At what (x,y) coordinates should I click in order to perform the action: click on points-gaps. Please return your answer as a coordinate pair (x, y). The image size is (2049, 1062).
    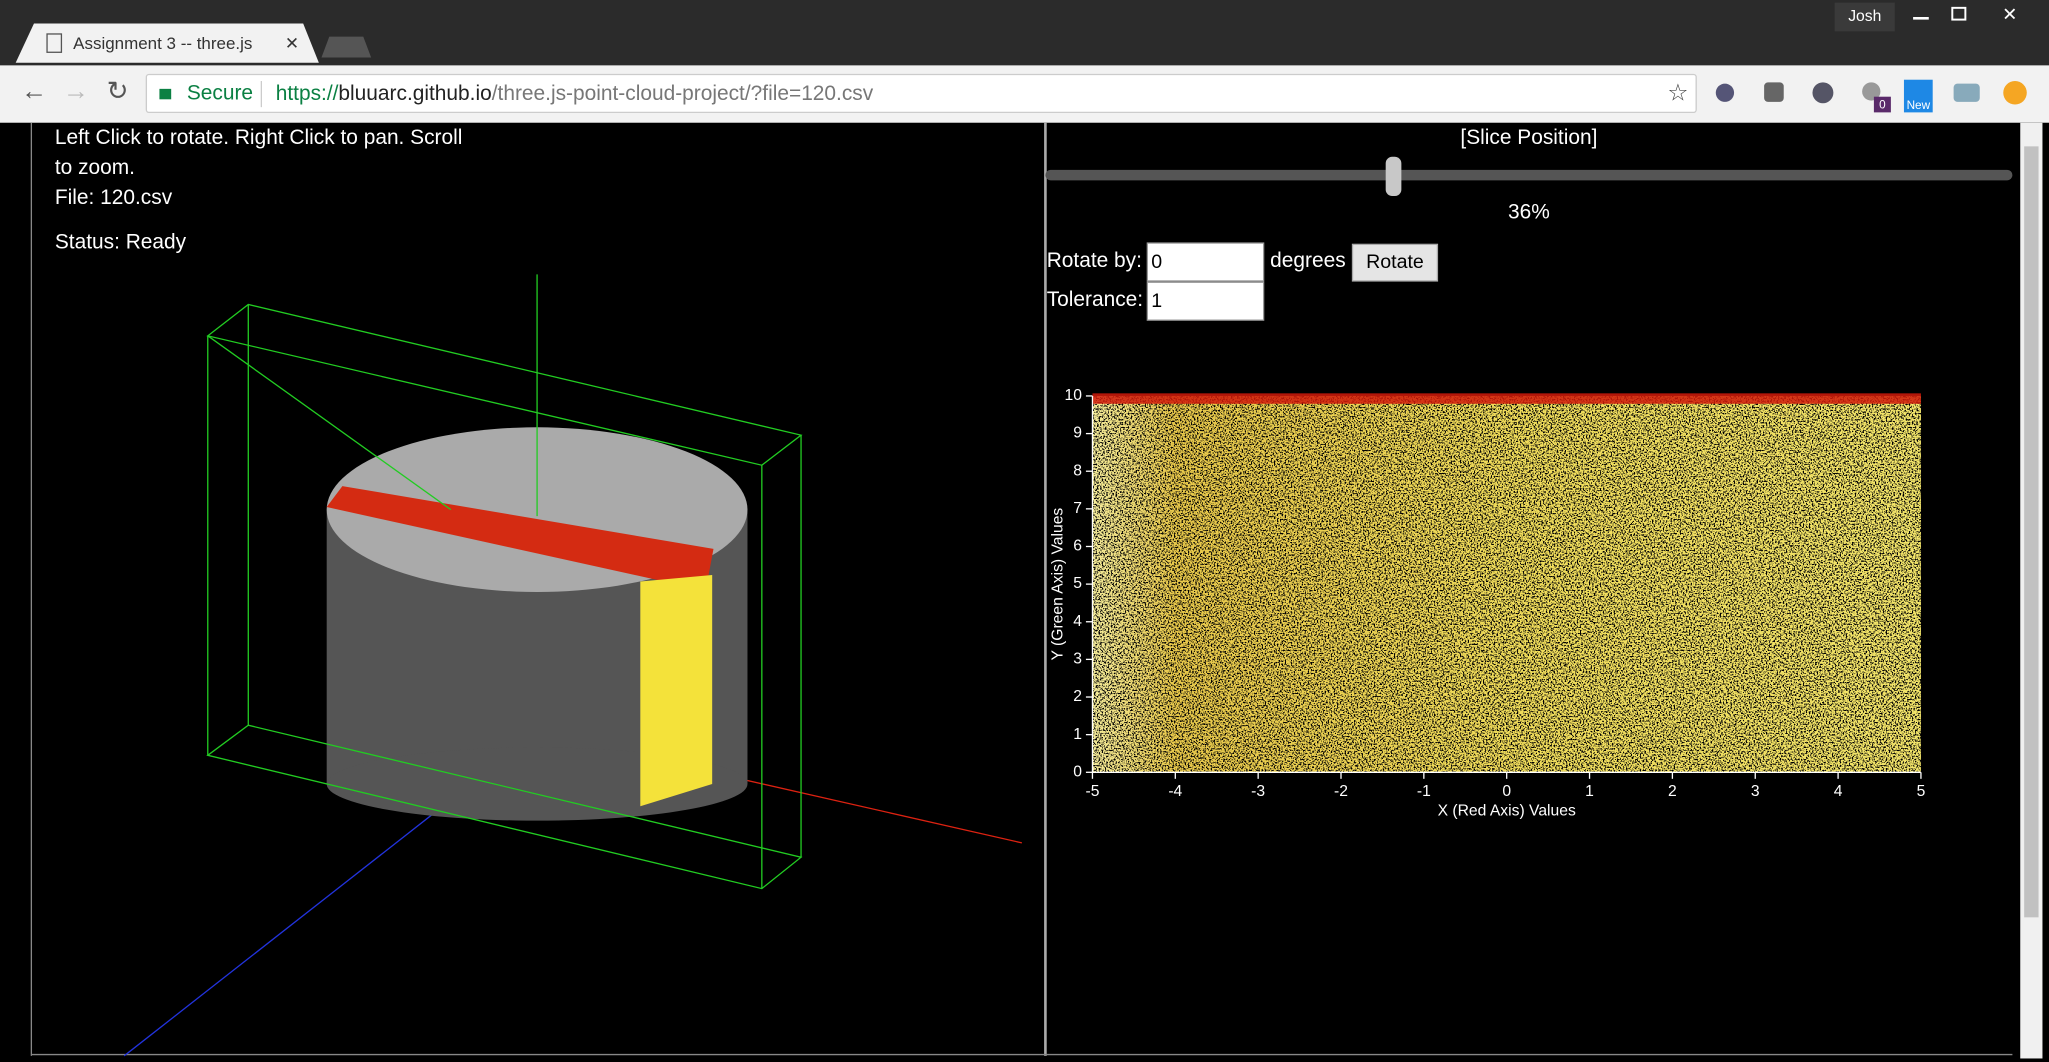
    Looking at the image, I should click on (1506, 584).